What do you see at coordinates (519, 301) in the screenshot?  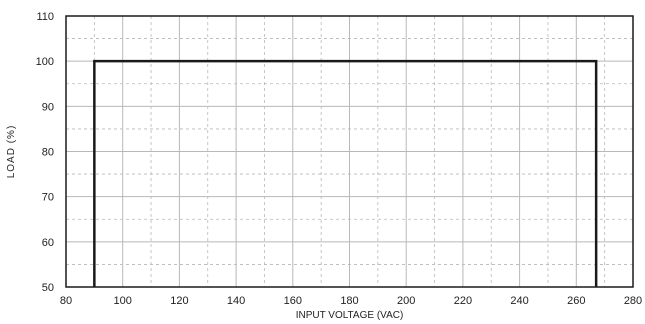 I see `x-tick-label: 240` at bounding box center [519, 301].